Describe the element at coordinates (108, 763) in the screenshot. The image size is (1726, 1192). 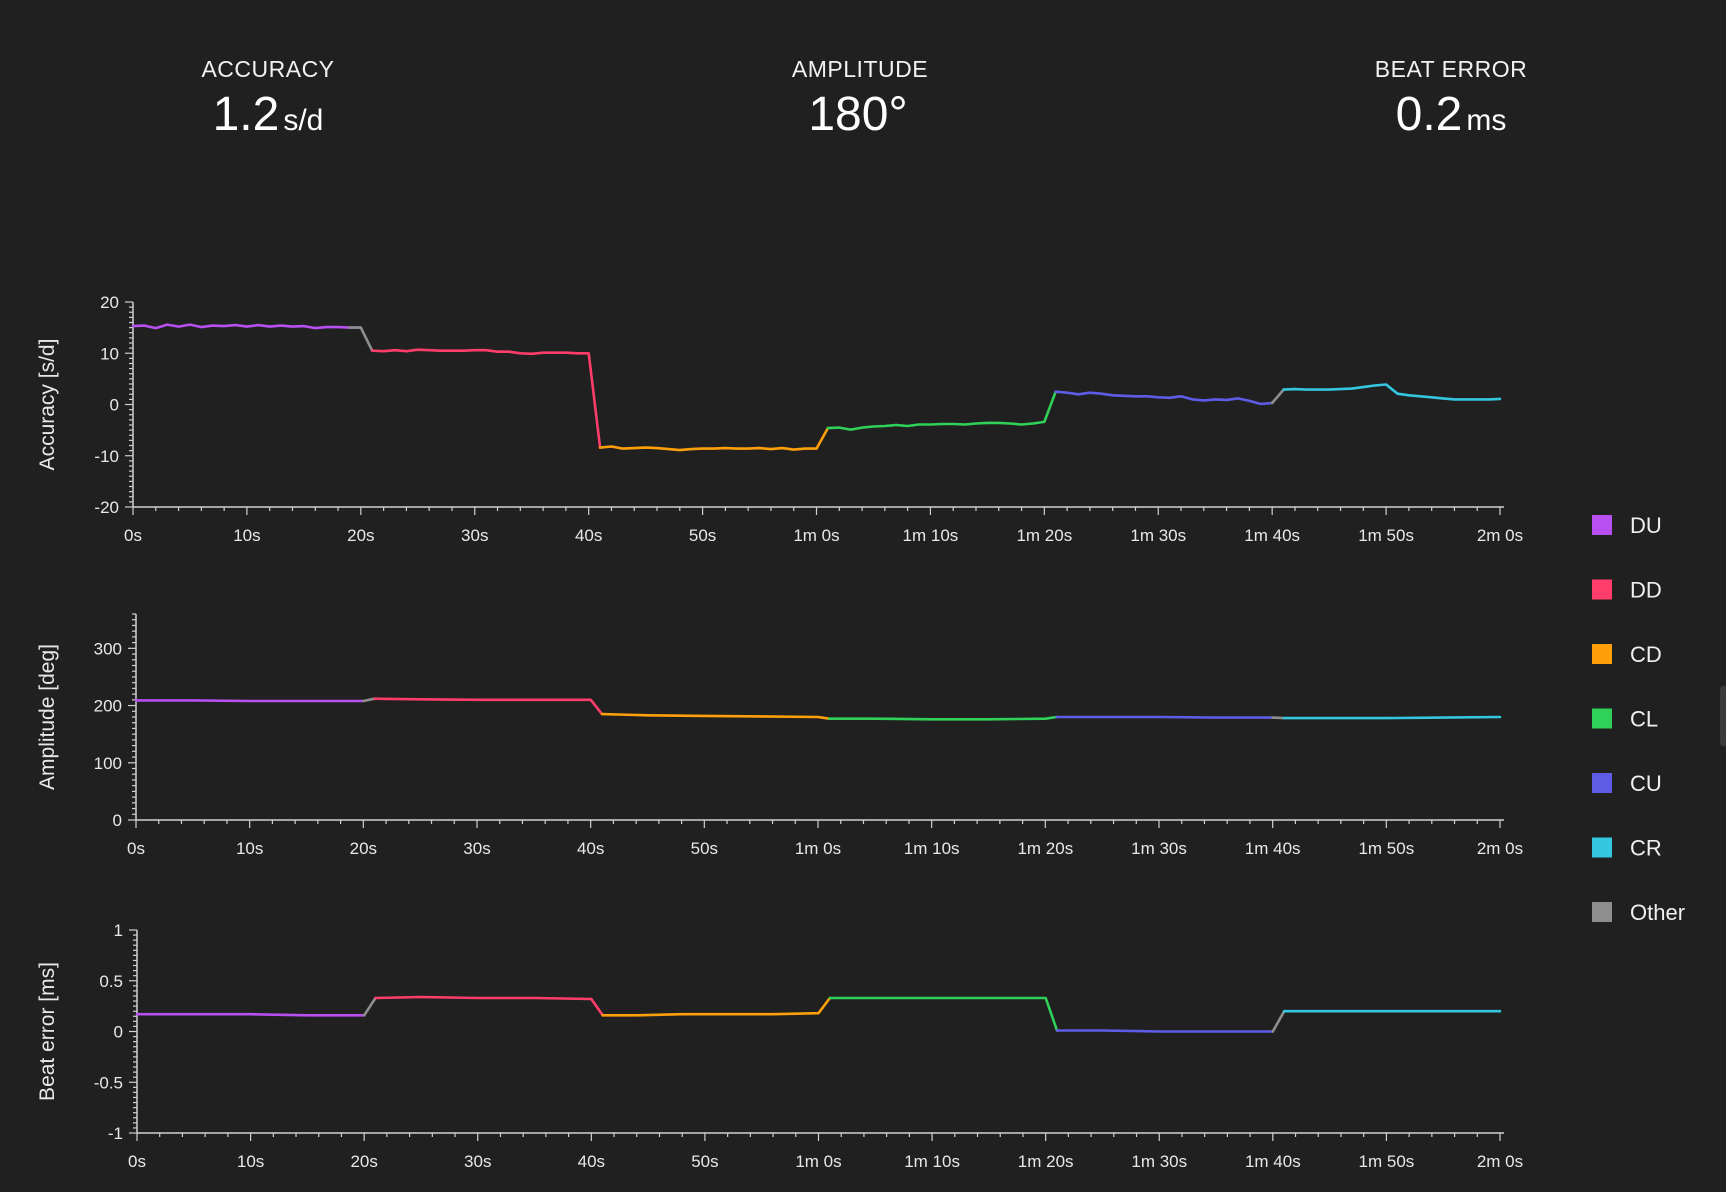
I see `y-tick-label: 100` at that location.